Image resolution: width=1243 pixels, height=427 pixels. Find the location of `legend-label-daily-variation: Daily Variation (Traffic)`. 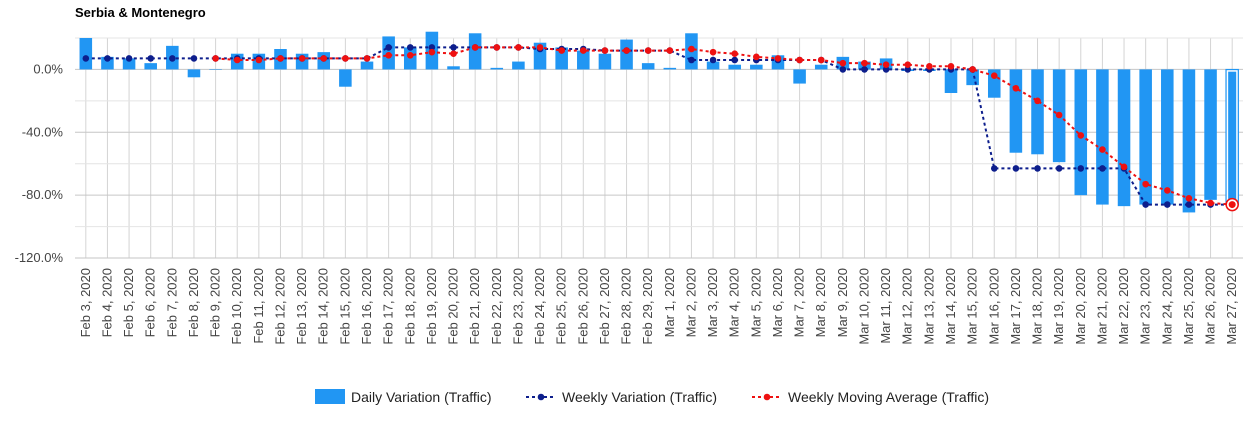

legend-label-daily-variation: Daily Variation (Traffic) is located at coordinates (421, 397).